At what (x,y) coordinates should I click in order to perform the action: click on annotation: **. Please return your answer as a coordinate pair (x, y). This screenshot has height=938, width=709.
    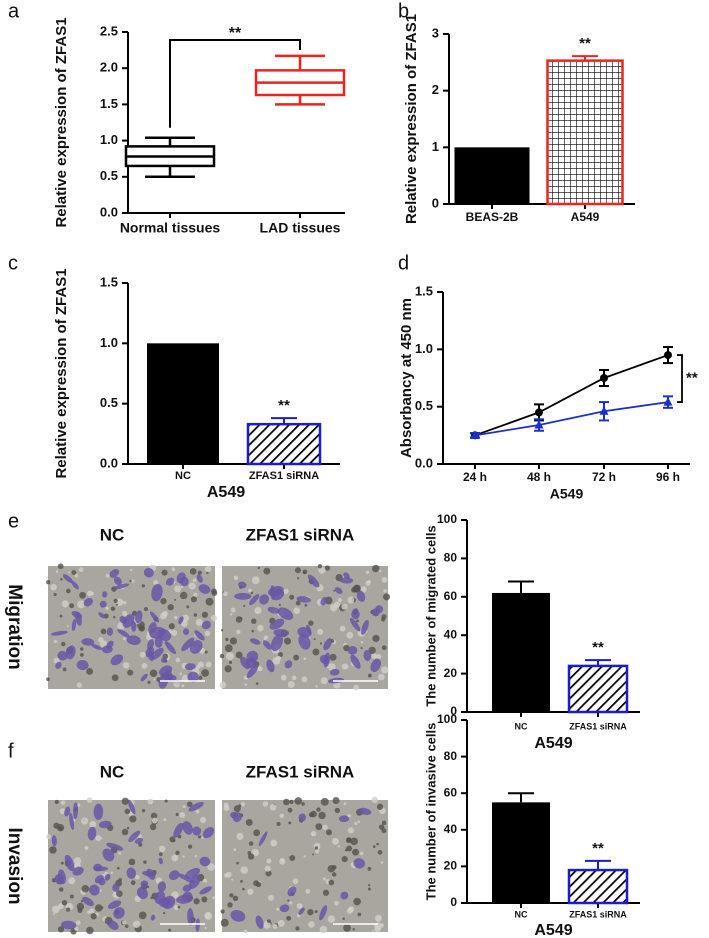
    Looking at the image, I should click on (235, 33).